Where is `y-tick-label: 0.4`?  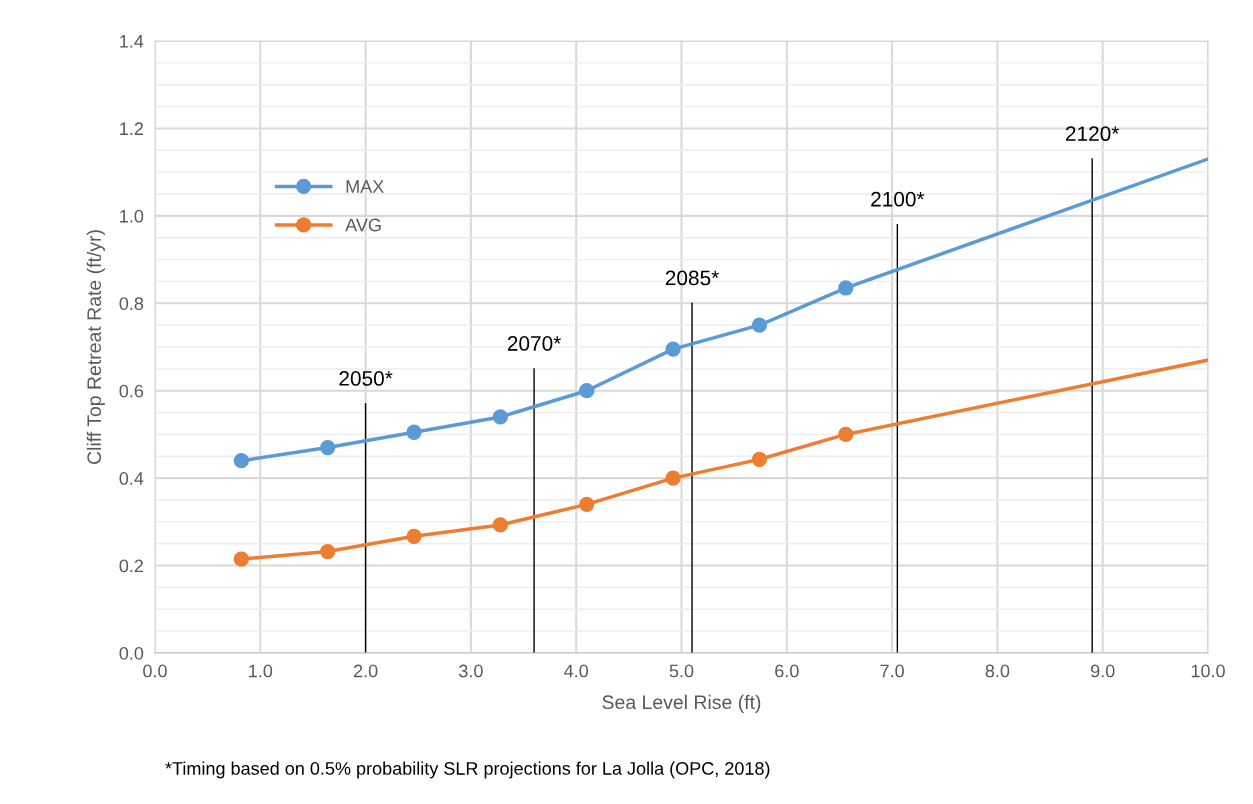
y-tick-label: 0.4 is located at coordinates (131, 478).